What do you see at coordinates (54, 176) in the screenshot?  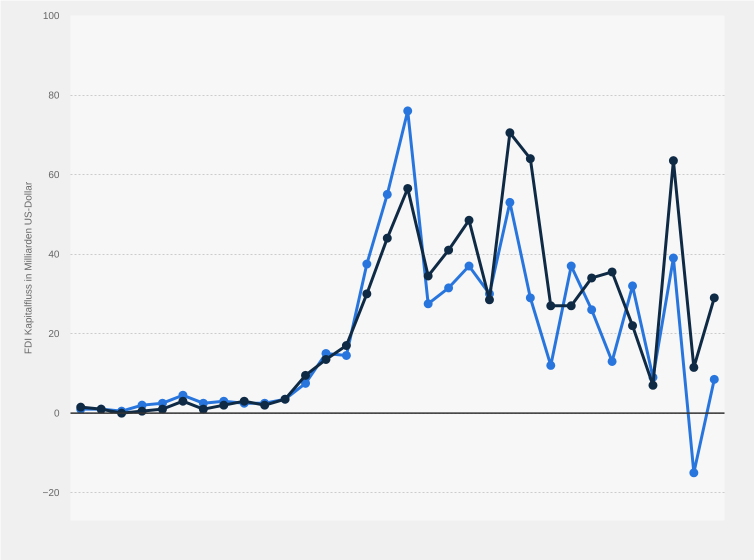 I see `y-tick-label: 60` at bounding box center [54, 176].